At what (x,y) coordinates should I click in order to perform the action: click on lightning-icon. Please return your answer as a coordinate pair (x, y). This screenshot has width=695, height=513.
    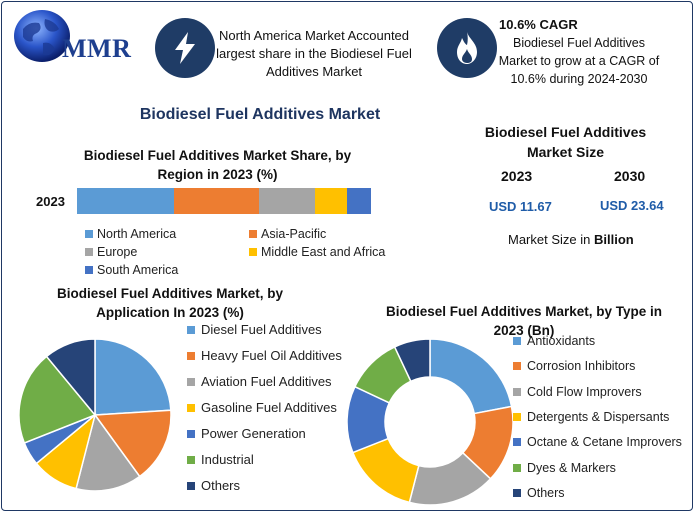
    Looking at the image, I should click on (185, 48).